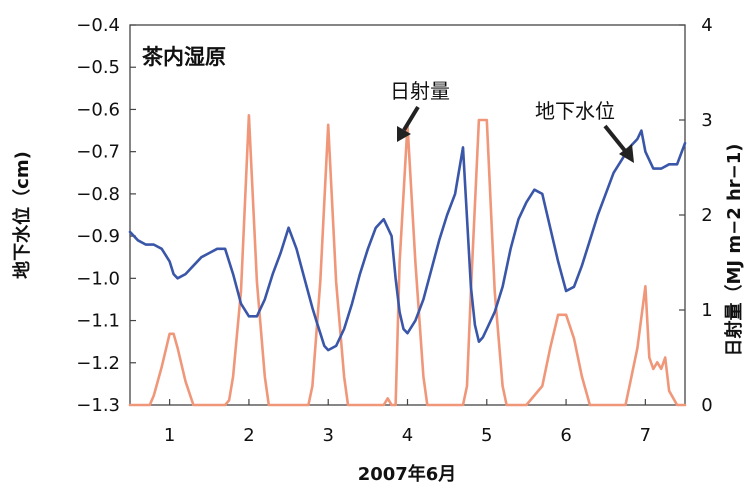 This screenshot has height=495, width=750. I want to click on left-tick-label: −1.0, so click(98, 278).